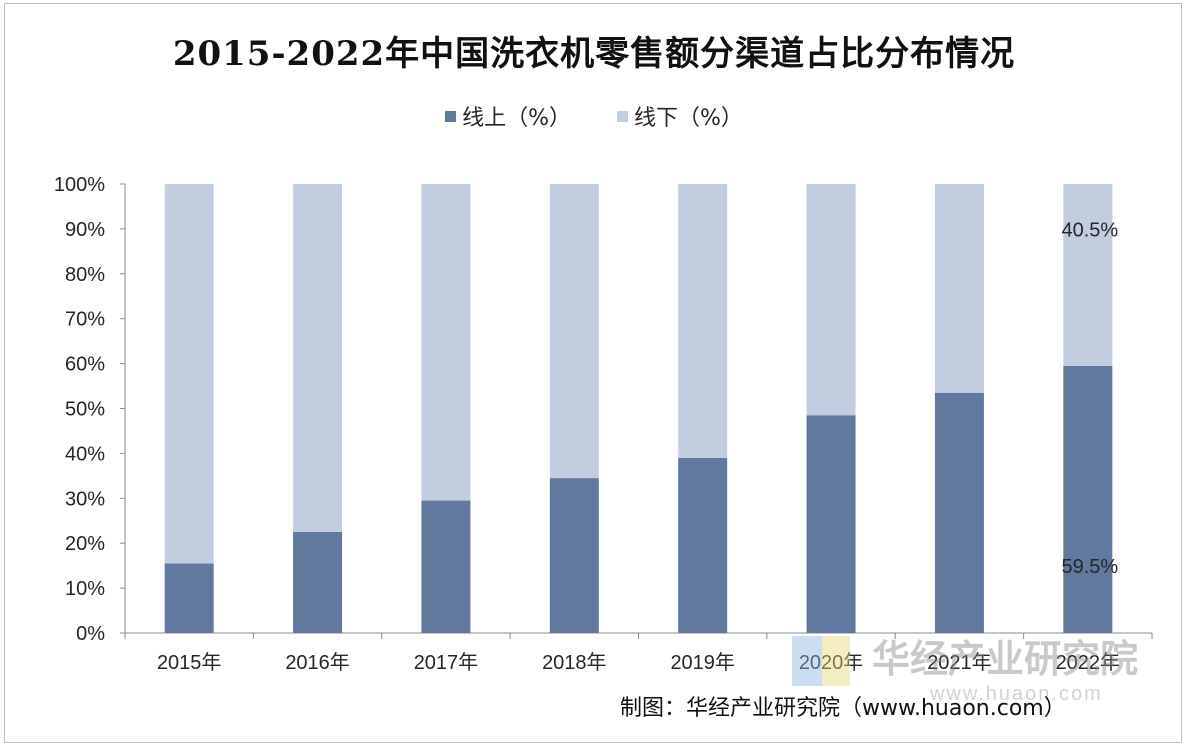 The width and height of the screenshot is (1188, 748). I want to click on legend-swatch-online, so click(451, 116).